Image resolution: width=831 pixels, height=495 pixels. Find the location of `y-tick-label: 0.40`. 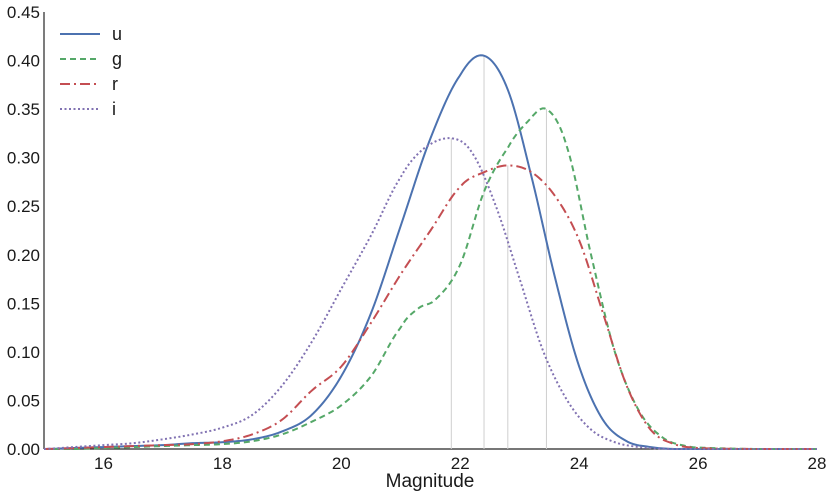

y-tick-label: 0.40 is located at coordinates (23, 61).